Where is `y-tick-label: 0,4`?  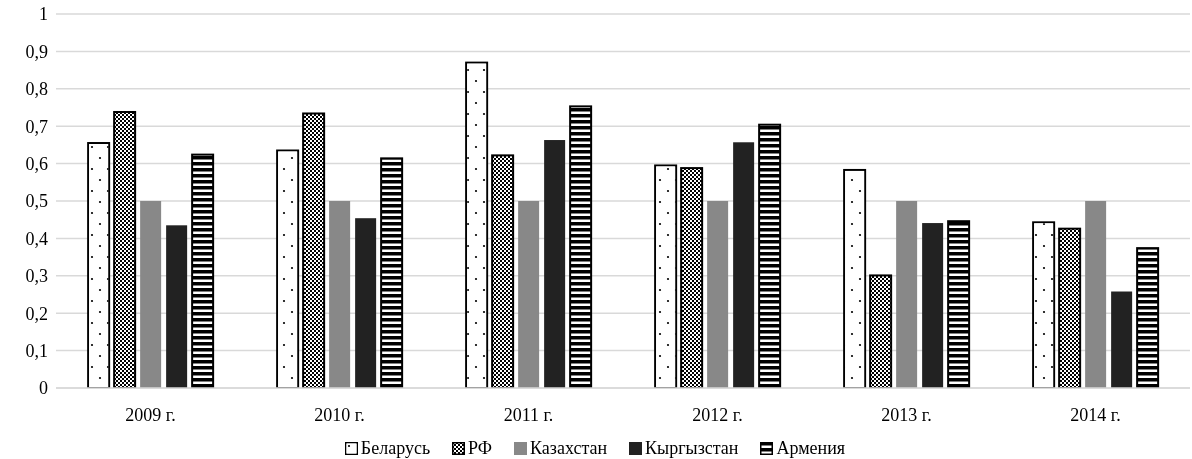
y-tick-label: 0,4 is located at coordinates (36, 238).